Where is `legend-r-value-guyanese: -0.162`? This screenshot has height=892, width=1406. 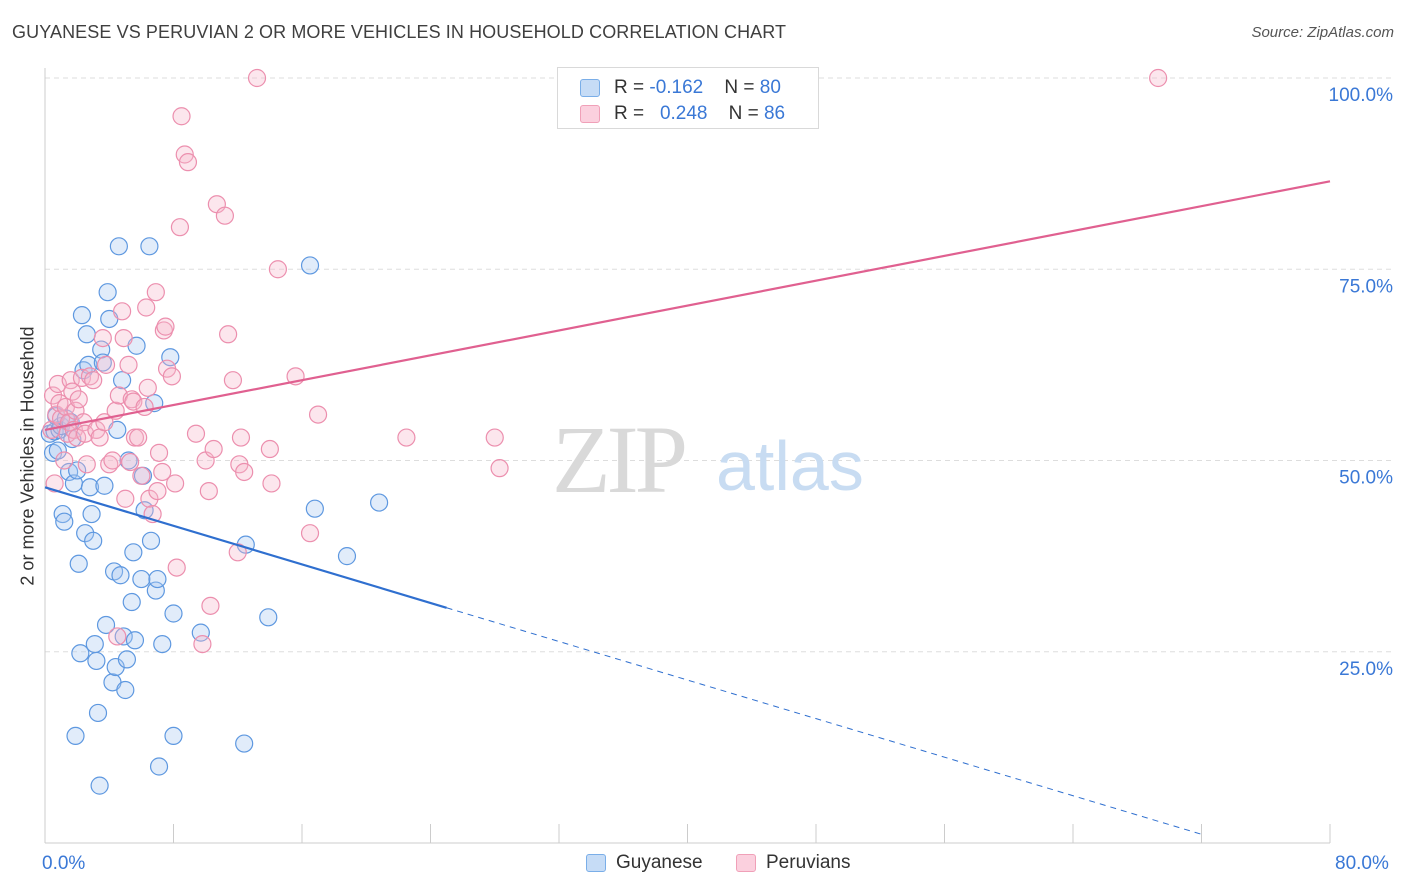 legend-r-value-guyanese: -0.162 is located at coordinates (676, 87).